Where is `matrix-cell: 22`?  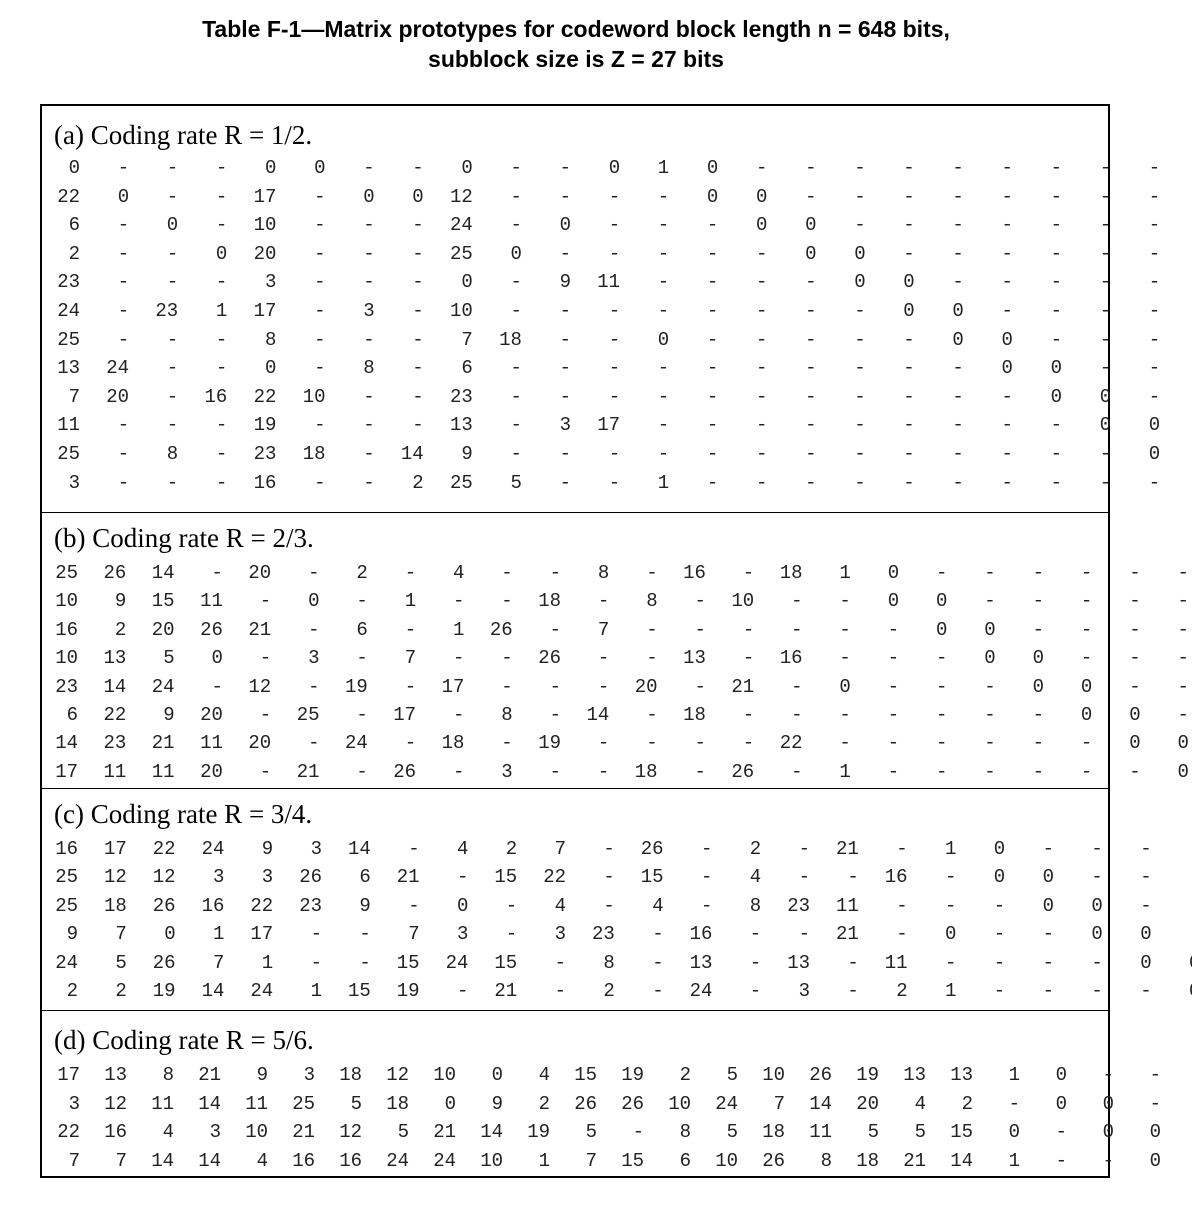
matrix-cell: 22 is located at coordinates (262, 905).